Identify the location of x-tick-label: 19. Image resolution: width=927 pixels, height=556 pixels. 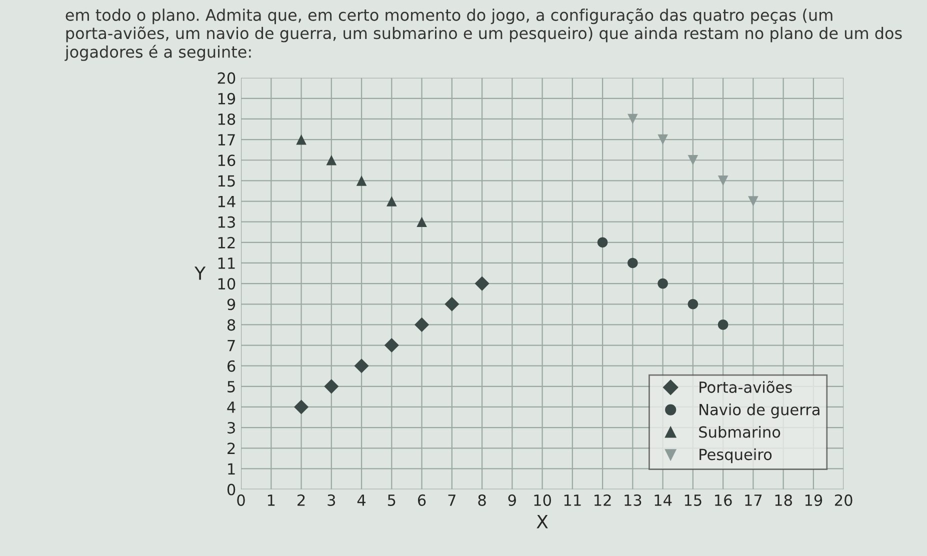
(813, 500).